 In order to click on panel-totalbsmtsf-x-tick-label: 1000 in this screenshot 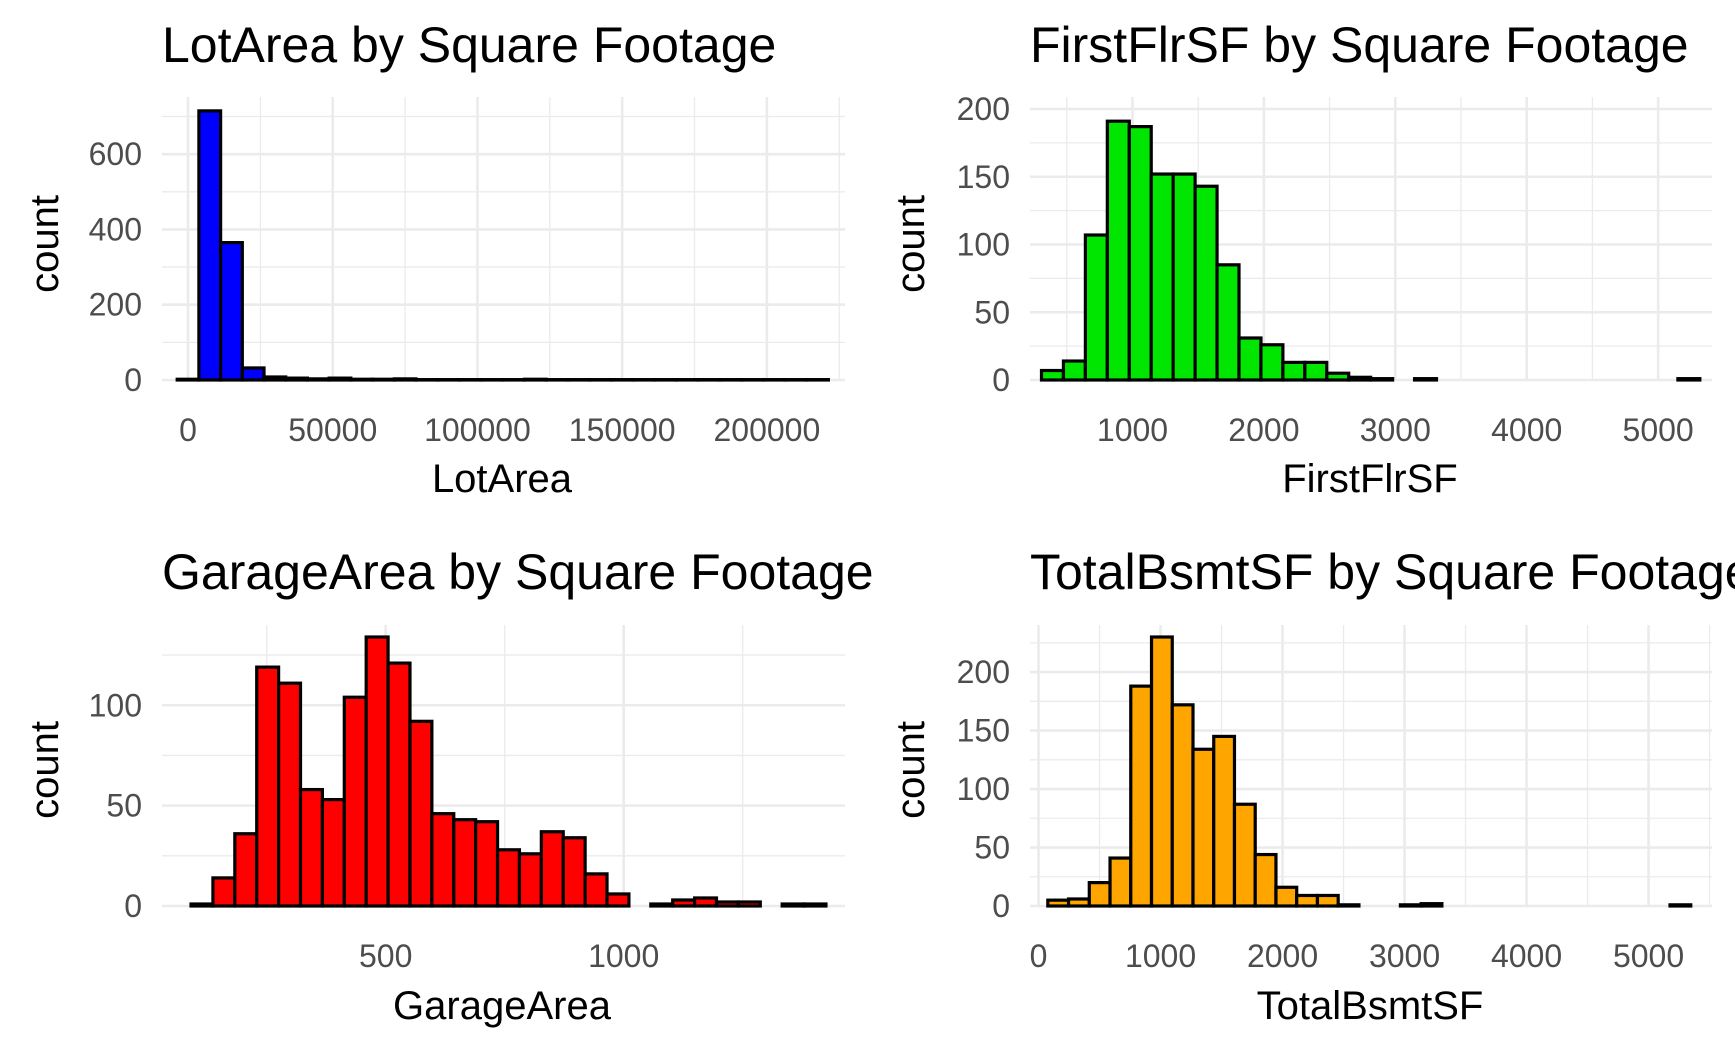, I will do `click(1160, 956)`.